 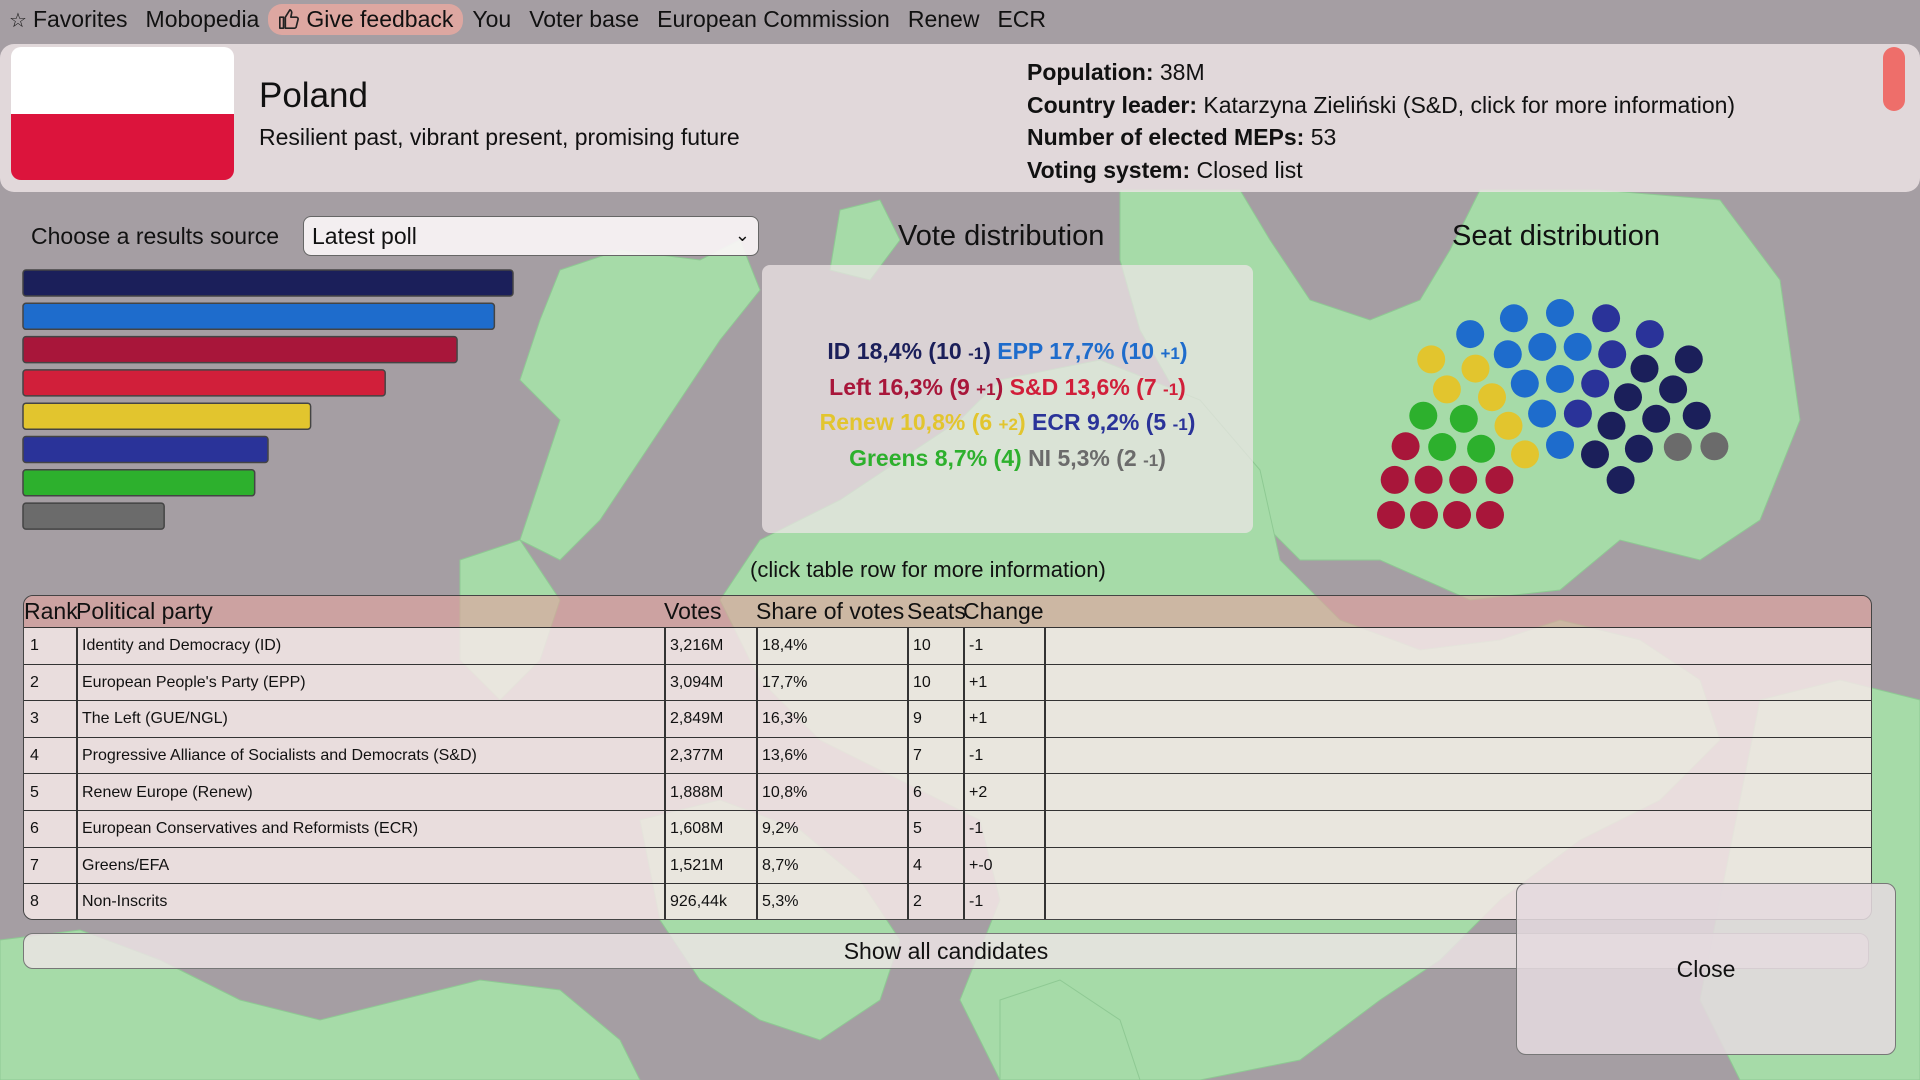 I want to click on vote-line-3: Renew 10,8% (6 +2) ECR 9,2% (5 -1), so click(x=1007, y=424).